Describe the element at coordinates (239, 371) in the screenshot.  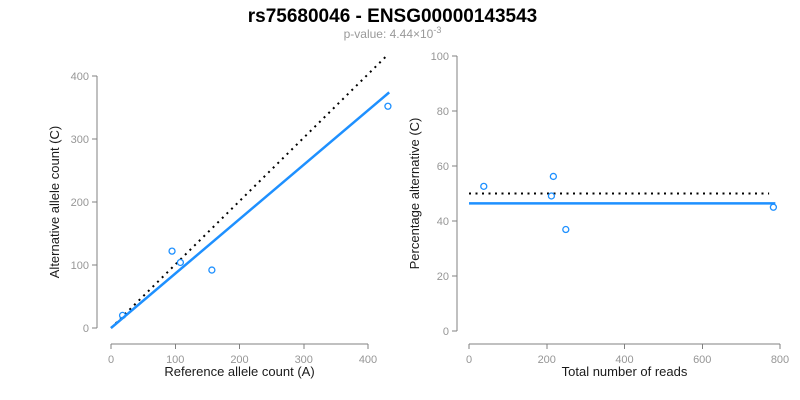
I see `x-axis-title: Reference allele count (A)` at that location.